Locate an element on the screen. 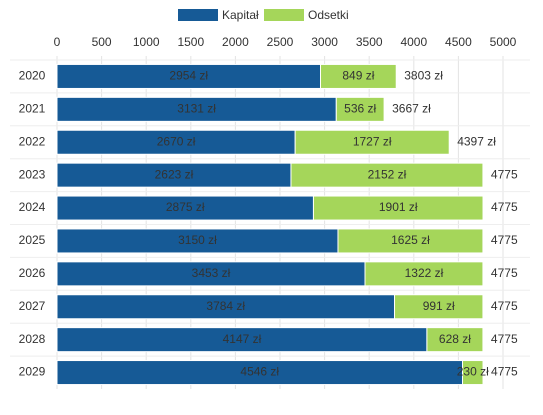 The height and width of the screenshot is (415, 543). value-label: 849 zł is located at coordinates (358, 76).